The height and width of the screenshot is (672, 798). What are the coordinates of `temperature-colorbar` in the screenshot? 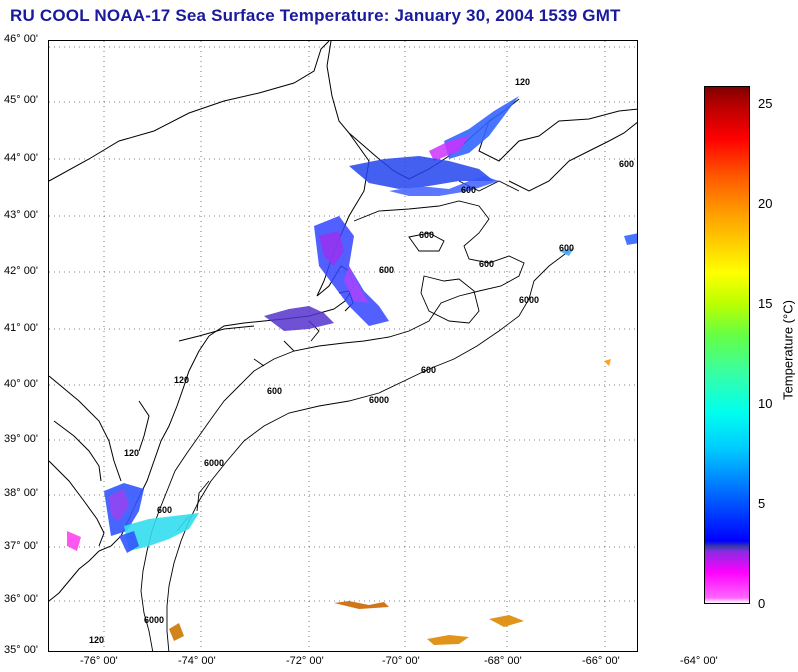 It's located at (727, 345).